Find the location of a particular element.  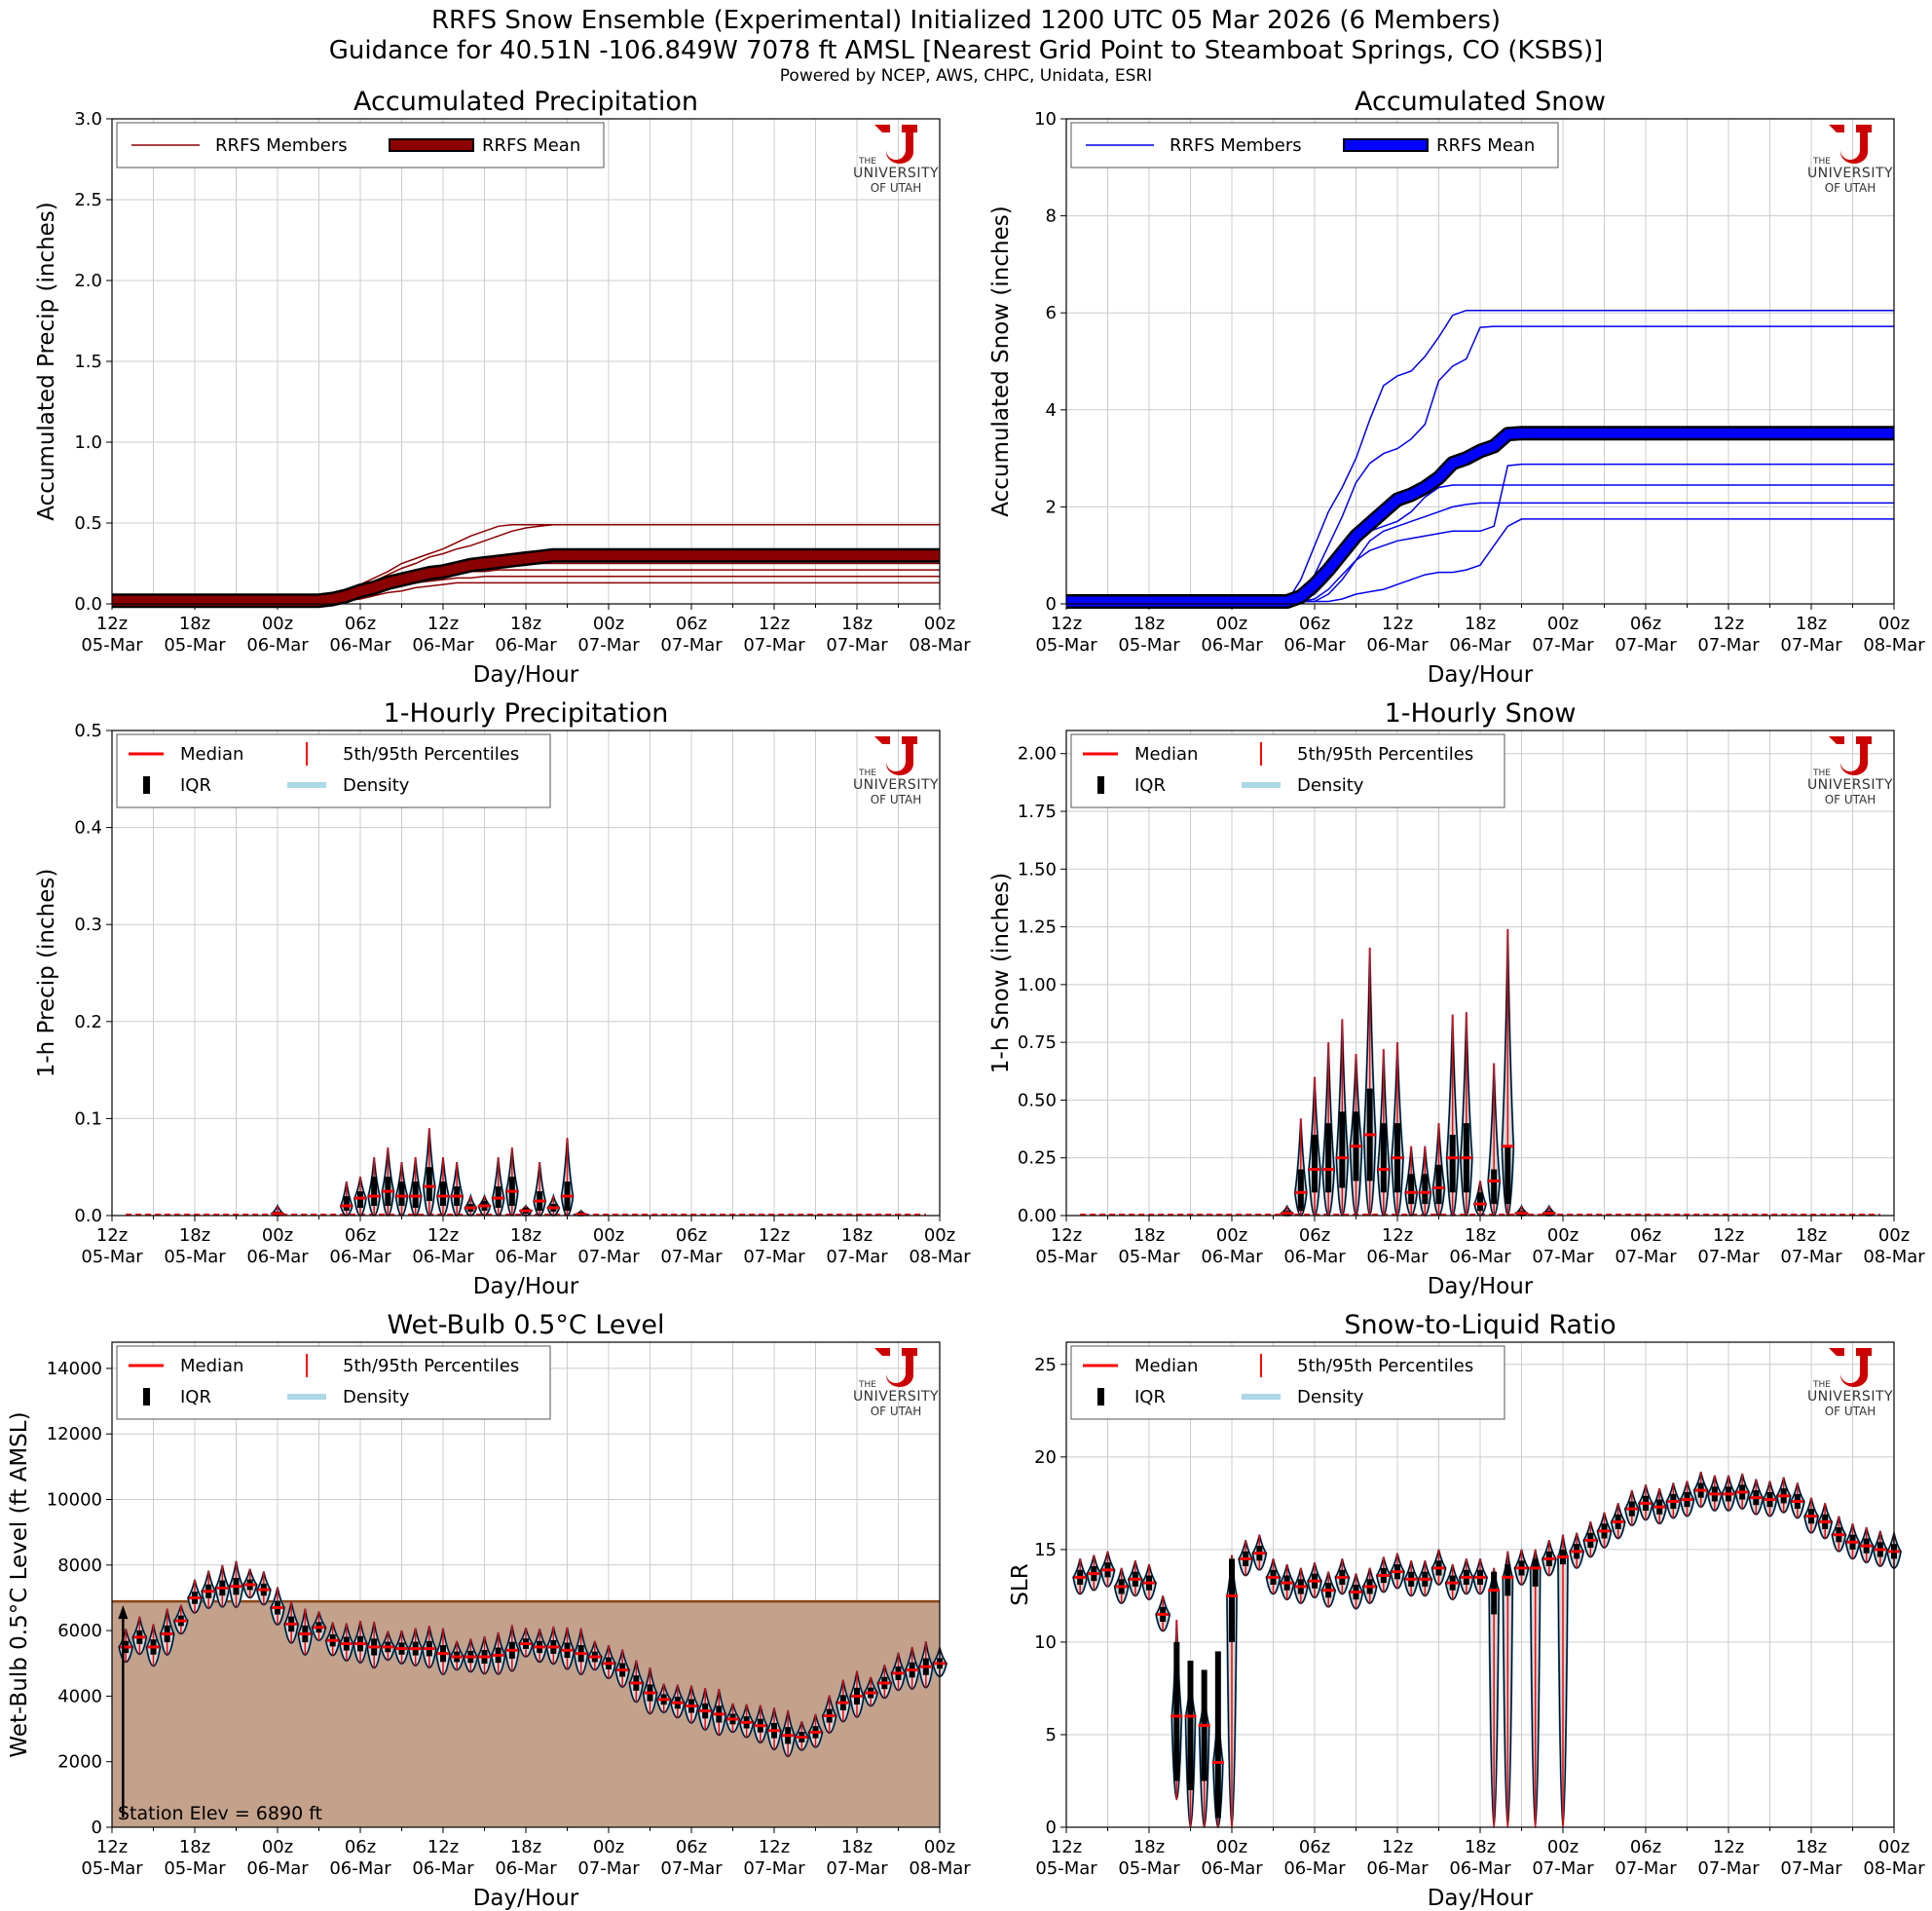

y-tick-label: 6000 is located at coordinates (79, 1631).